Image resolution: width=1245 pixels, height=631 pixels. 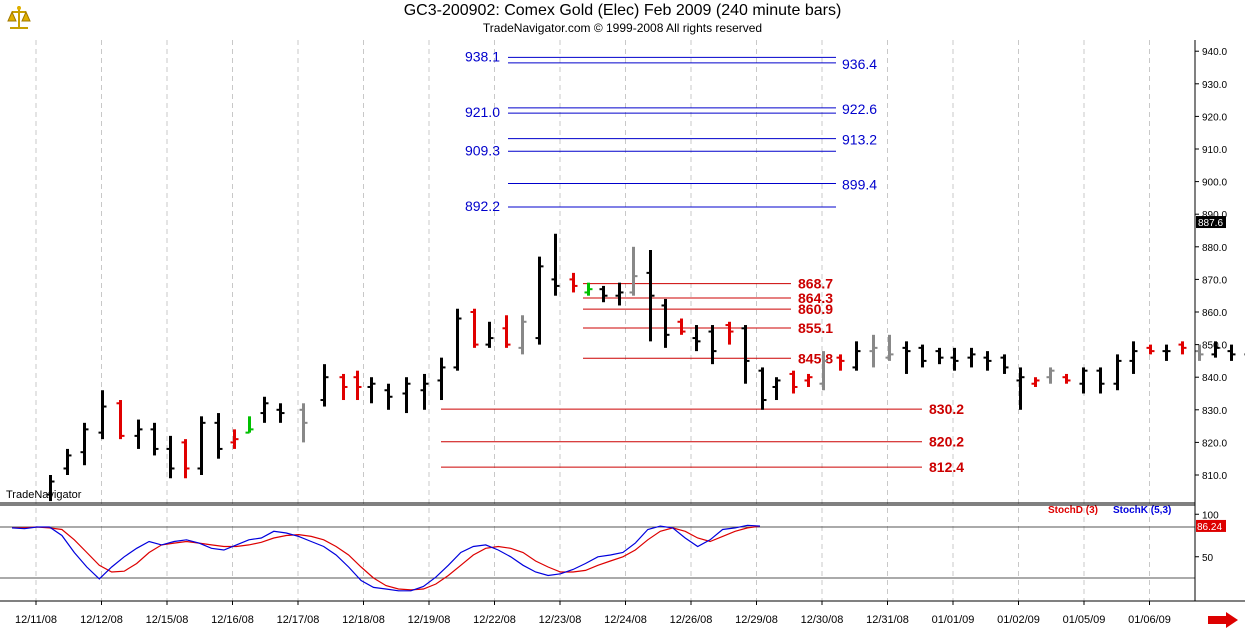 I want to click on y-tick-label: 840.0, so click(x=1214, y=378).